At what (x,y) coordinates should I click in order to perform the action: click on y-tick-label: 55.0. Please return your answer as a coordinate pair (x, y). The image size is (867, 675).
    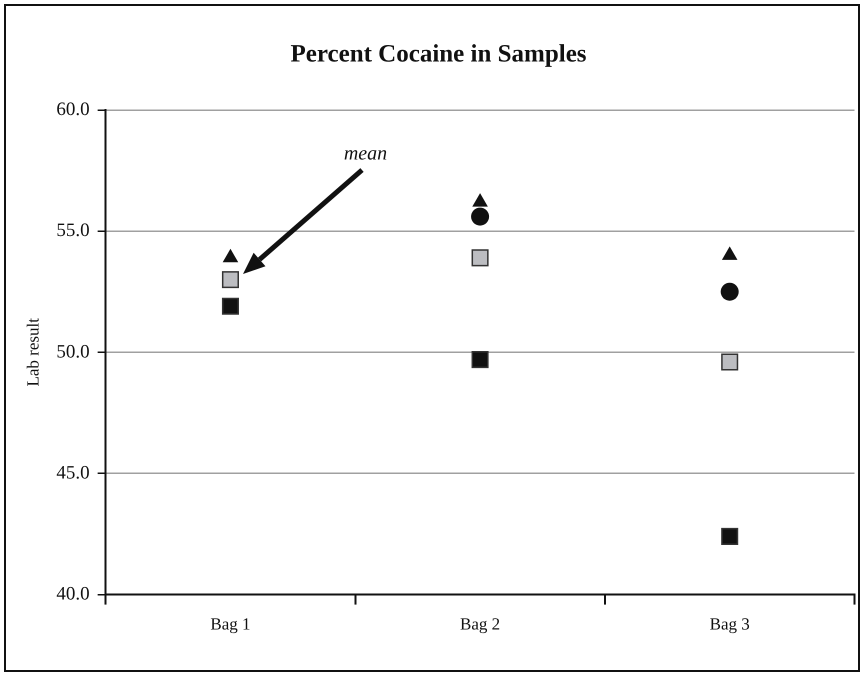
    Looking at the image, I should click on (73, 231).